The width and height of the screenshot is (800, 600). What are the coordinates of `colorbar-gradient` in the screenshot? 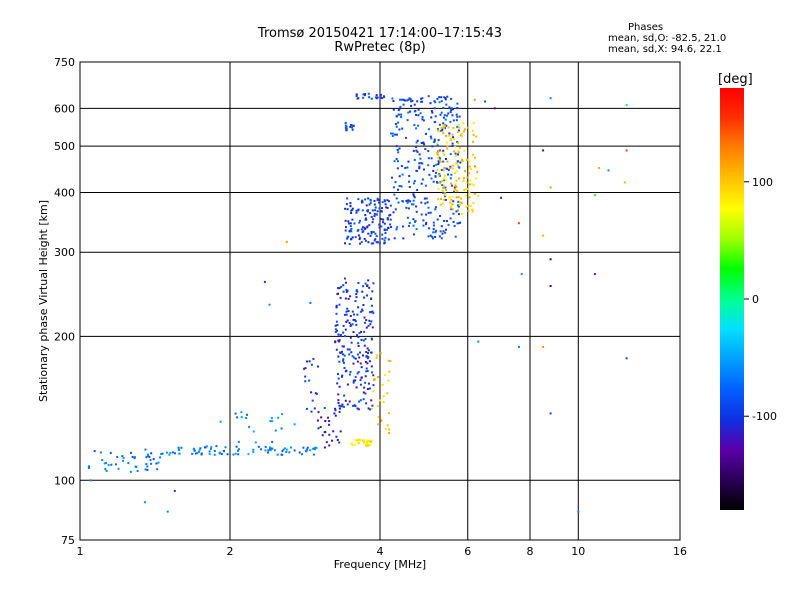 It's located at (732, 299).